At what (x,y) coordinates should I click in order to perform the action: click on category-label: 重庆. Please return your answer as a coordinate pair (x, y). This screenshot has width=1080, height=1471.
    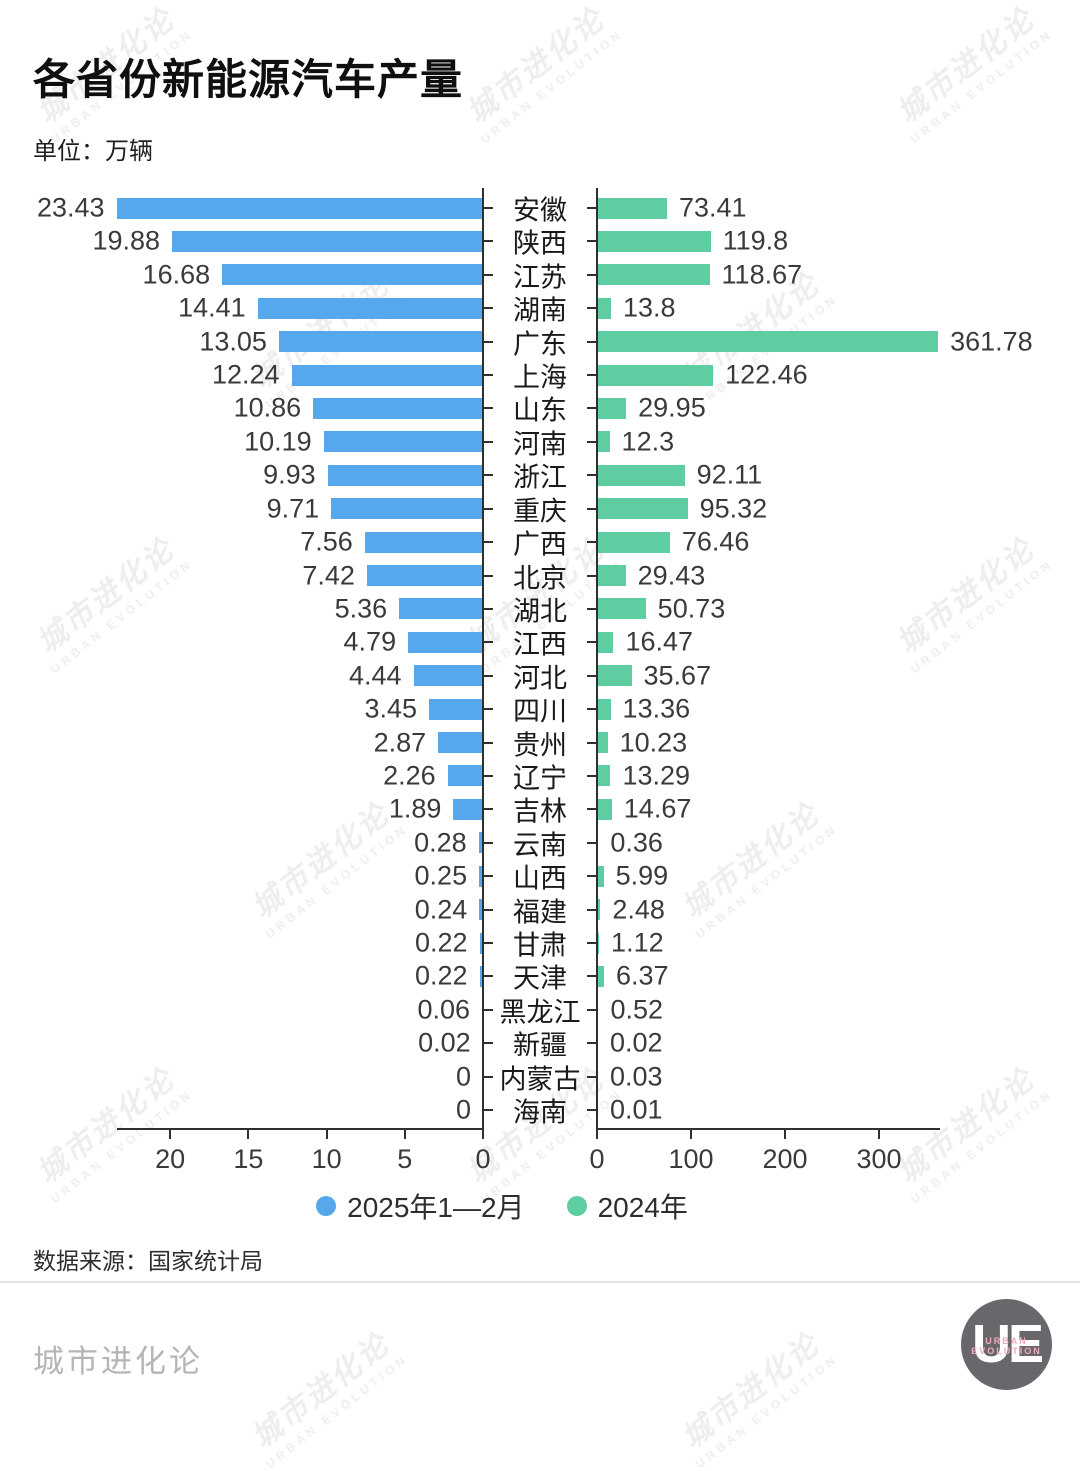
    Looking at the image, I should click on (540, 511).